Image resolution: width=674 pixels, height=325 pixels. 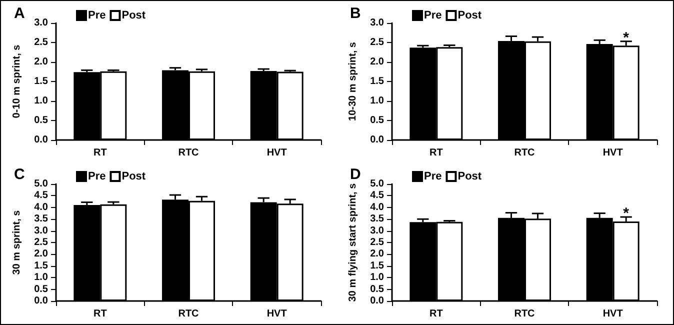 I want to click on chart-title: D, so click(x=355, y=174).